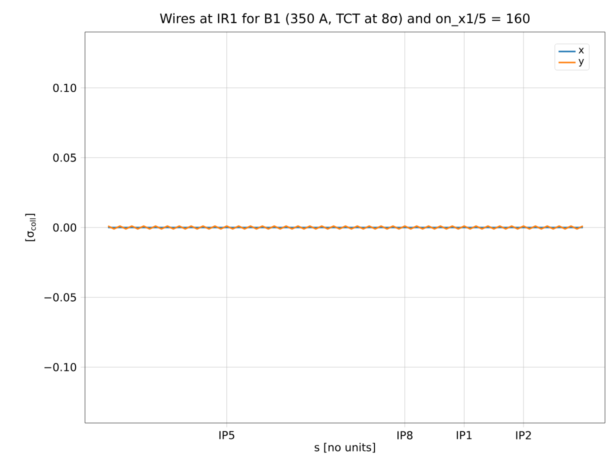 Image resolution: width=607 pixels, height=465 pixels. What do you see at coordinates (344, 447) in the screenshot?
I see `x-axis-title: s [no units]` at bounding box center [344, 447].